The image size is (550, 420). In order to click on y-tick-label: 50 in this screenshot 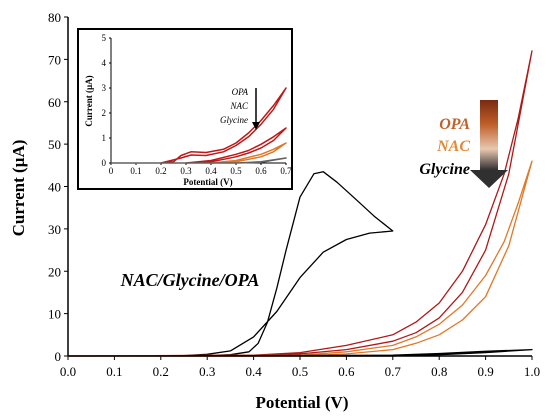, I will do `click(54, 144)`.